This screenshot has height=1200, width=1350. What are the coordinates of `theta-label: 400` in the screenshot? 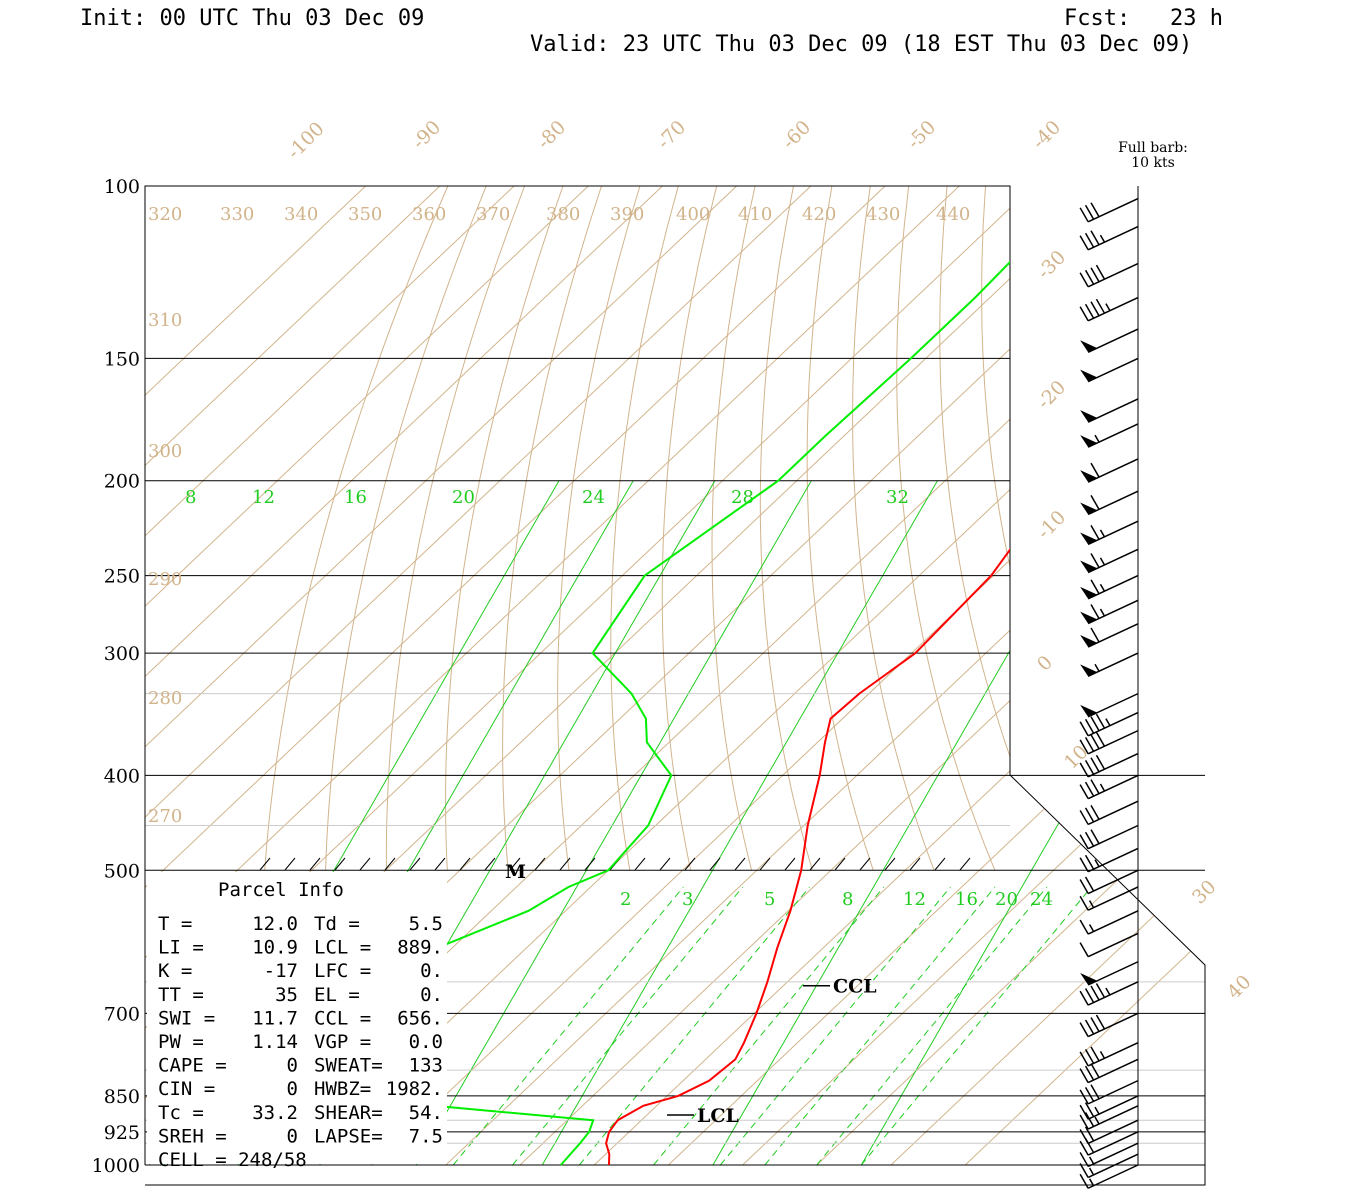 It's located at (693, 214).